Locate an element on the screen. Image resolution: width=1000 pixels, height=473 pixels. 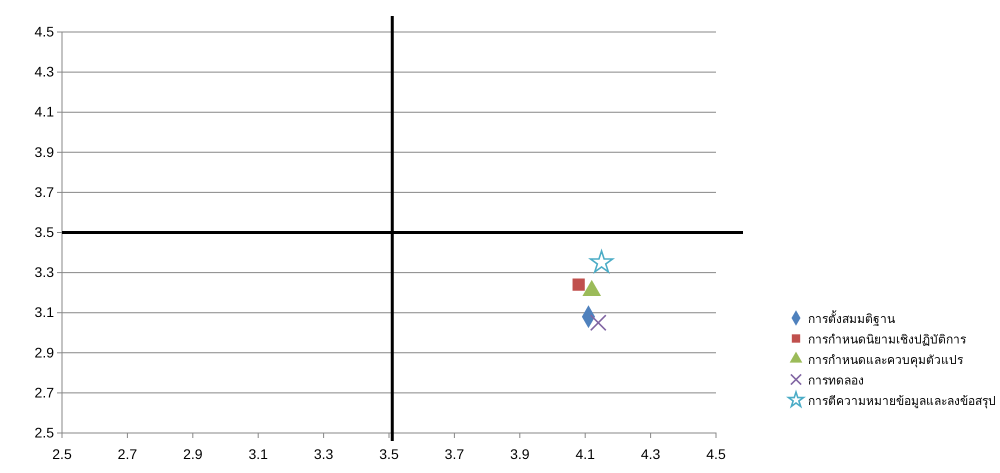
x-tick-label: 2.5 is located at coordinates (62, 454).